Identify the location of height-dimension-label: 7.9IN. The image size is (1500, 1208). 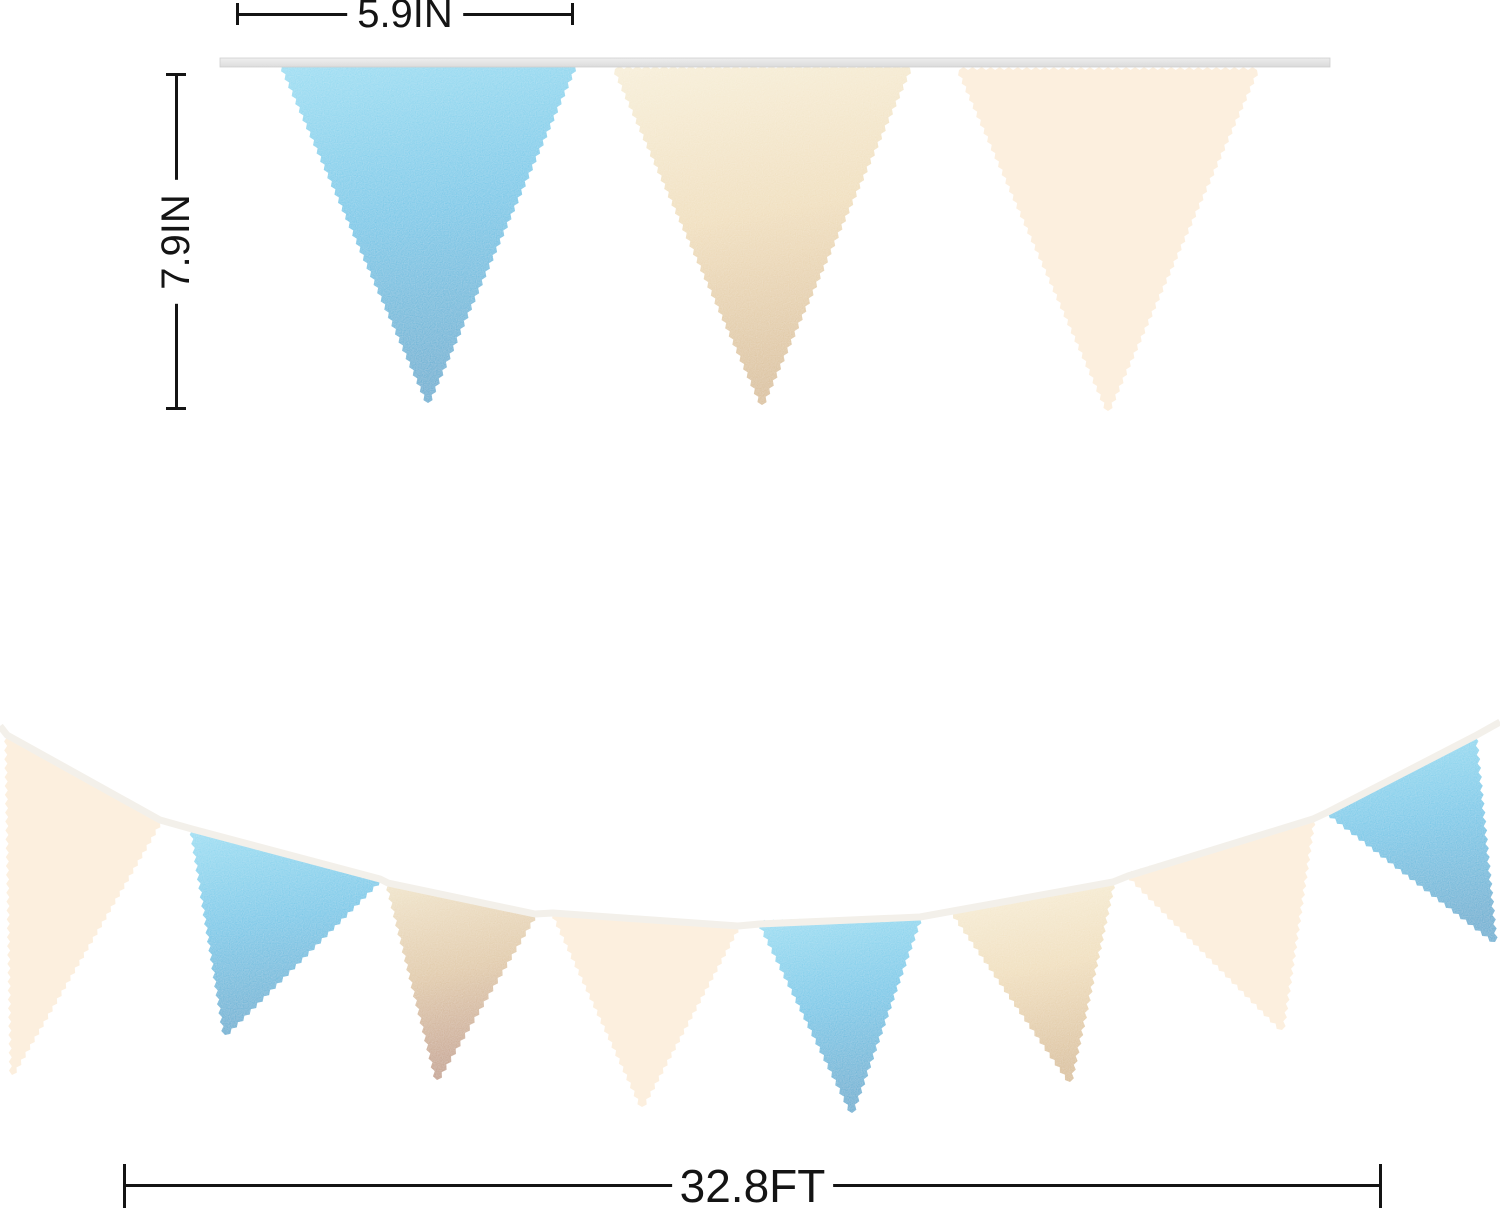
(176, 241).